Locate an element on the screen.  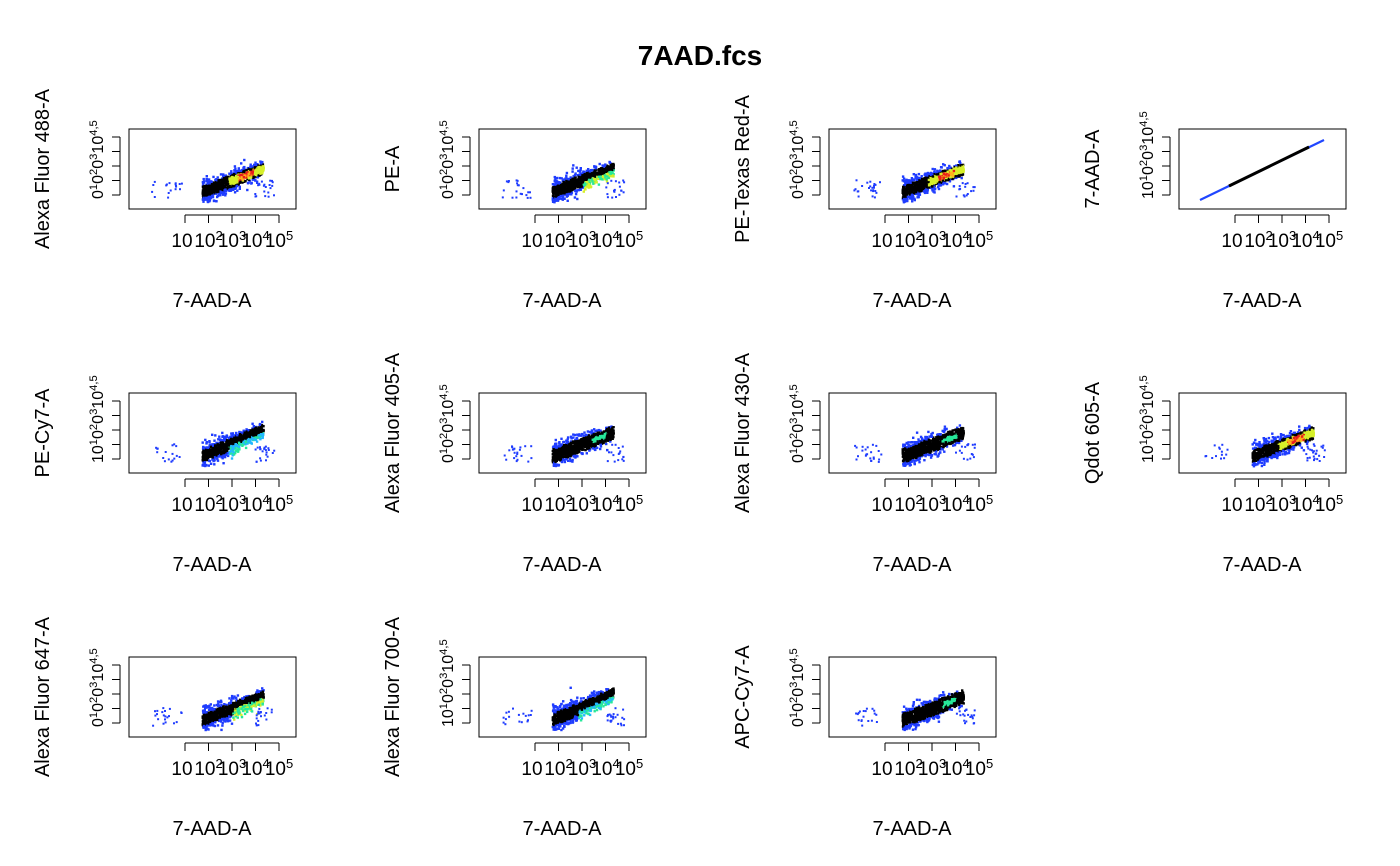
diagonal-line-core is located at coordinates (1269, 166).